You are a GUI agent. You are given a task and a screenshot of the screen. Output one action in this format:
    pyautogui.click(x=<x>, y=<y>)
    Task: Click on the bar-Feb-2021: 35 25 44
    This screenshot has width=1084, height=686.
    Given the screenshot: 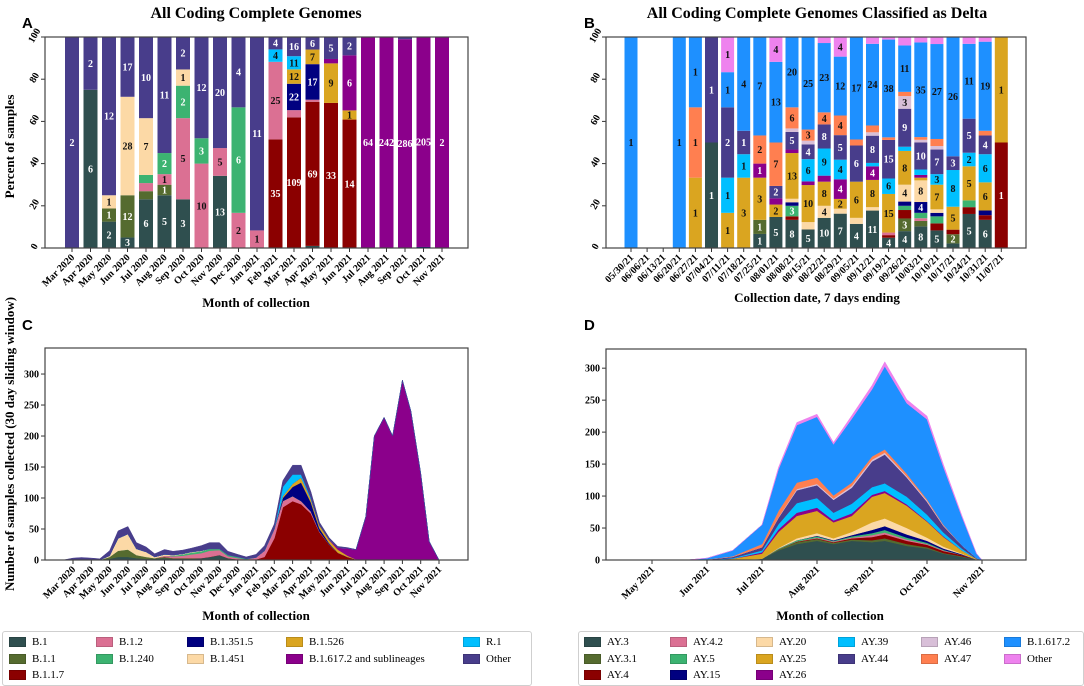 What is the action you would take?
    pyautogui.click(x=275, y=142)
    